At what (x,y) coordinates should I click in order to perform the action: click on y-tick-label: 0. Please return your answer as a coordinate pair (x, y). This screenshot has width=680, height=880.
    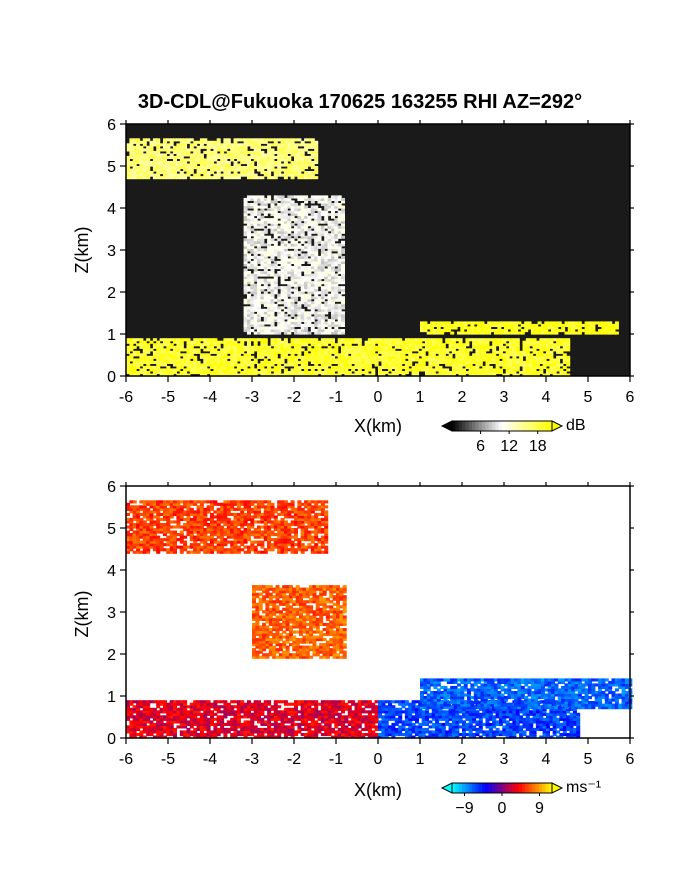
    Looking at the image, I should click on (111, 377).